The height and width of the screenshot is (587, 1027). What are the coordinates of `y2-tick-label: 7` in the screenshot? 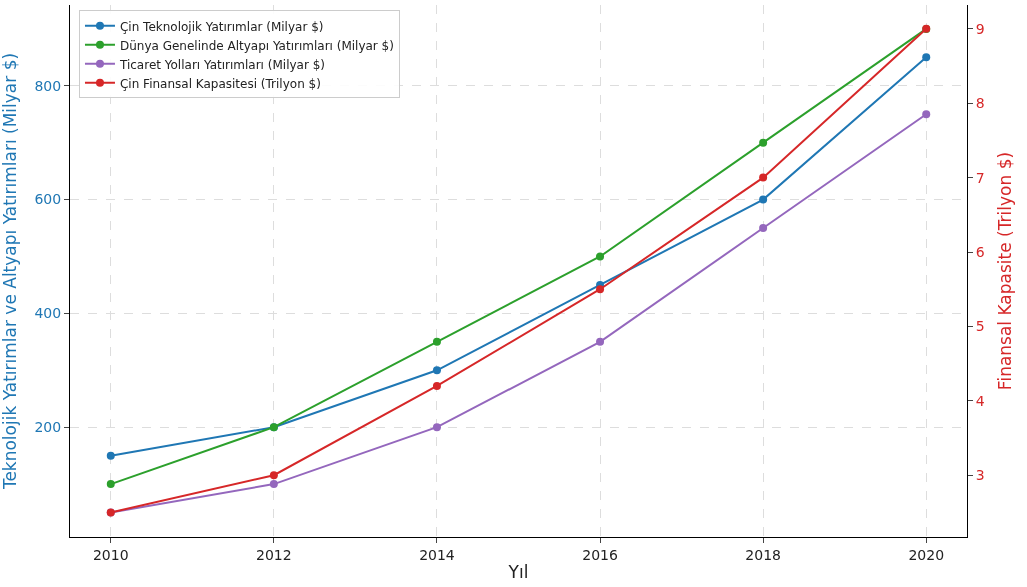 It's located at (980, 177).